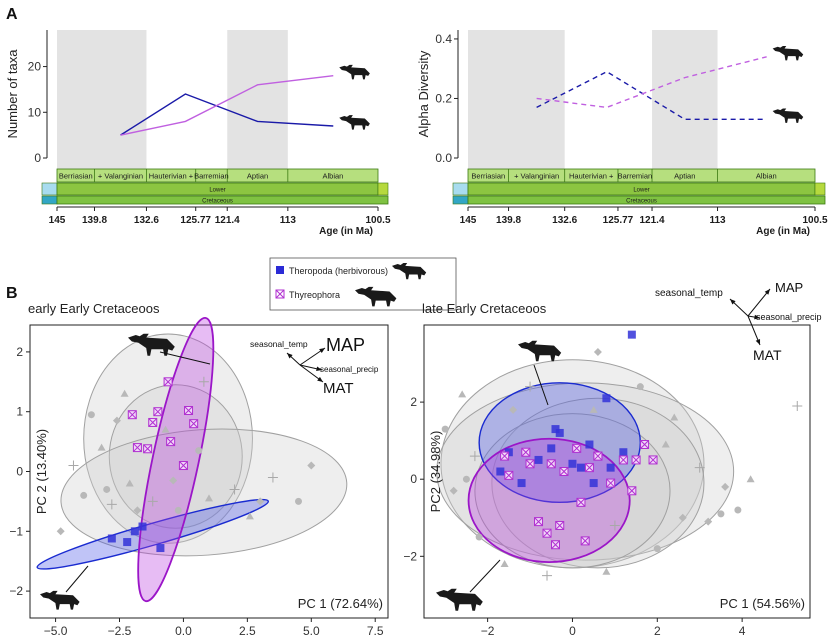  Describe the element at coordinates (376, 296) in the screenshot. I see `sauropod-legend-silhouette-icon` at that location.